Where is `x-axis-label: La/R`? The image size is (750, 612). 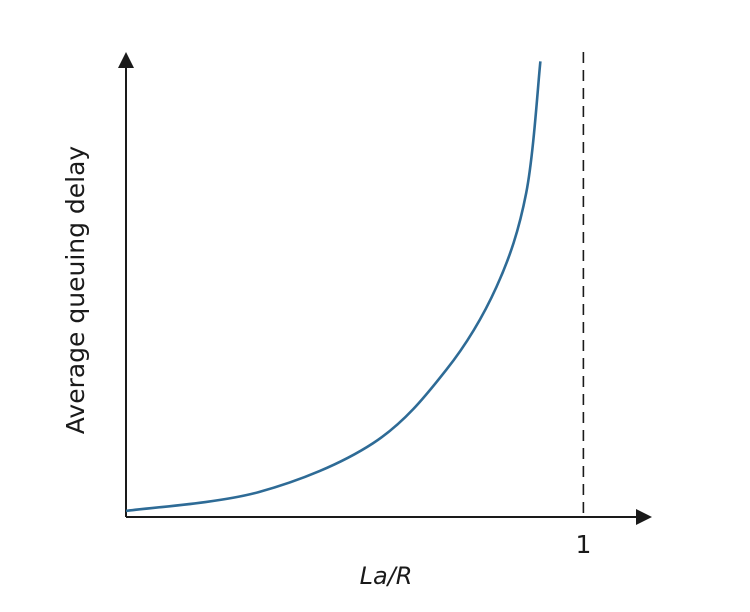
x-axis-label: La/R is located at coordinates (386, 576).